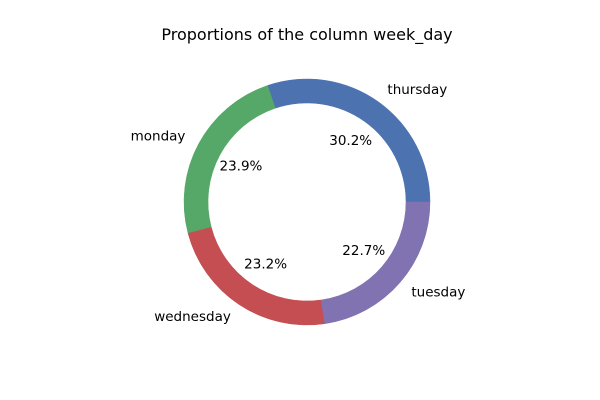  What do you see at coordinates (192, 317) in the screenshot?
I see `slice-label-wednesday: wednesday` at bounding box center [192, 317].